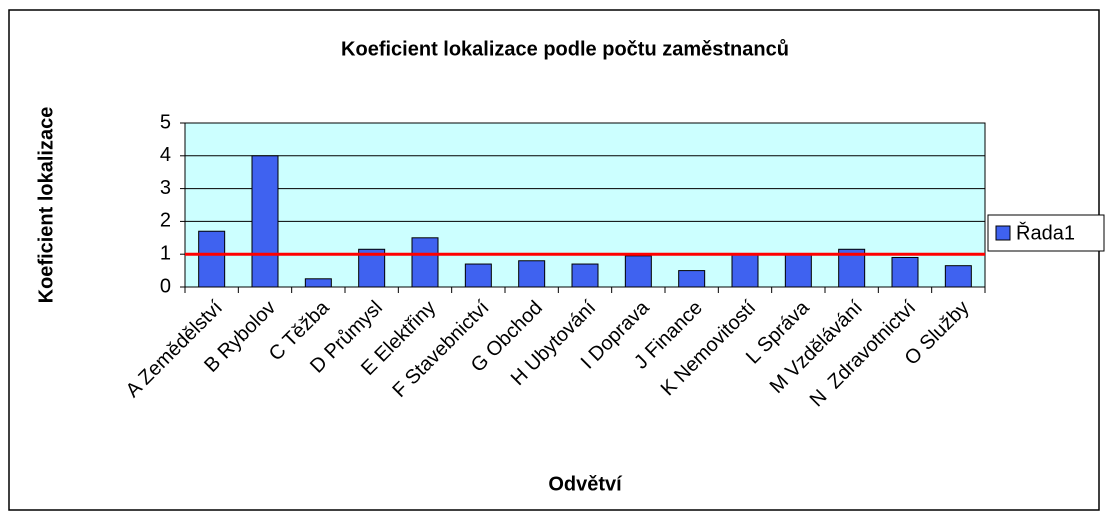 The image size is (1107, 518). Describe the element at coordinates (585, 484) in the screenshot. I see `x-axis-label: Odvětví` at that location.